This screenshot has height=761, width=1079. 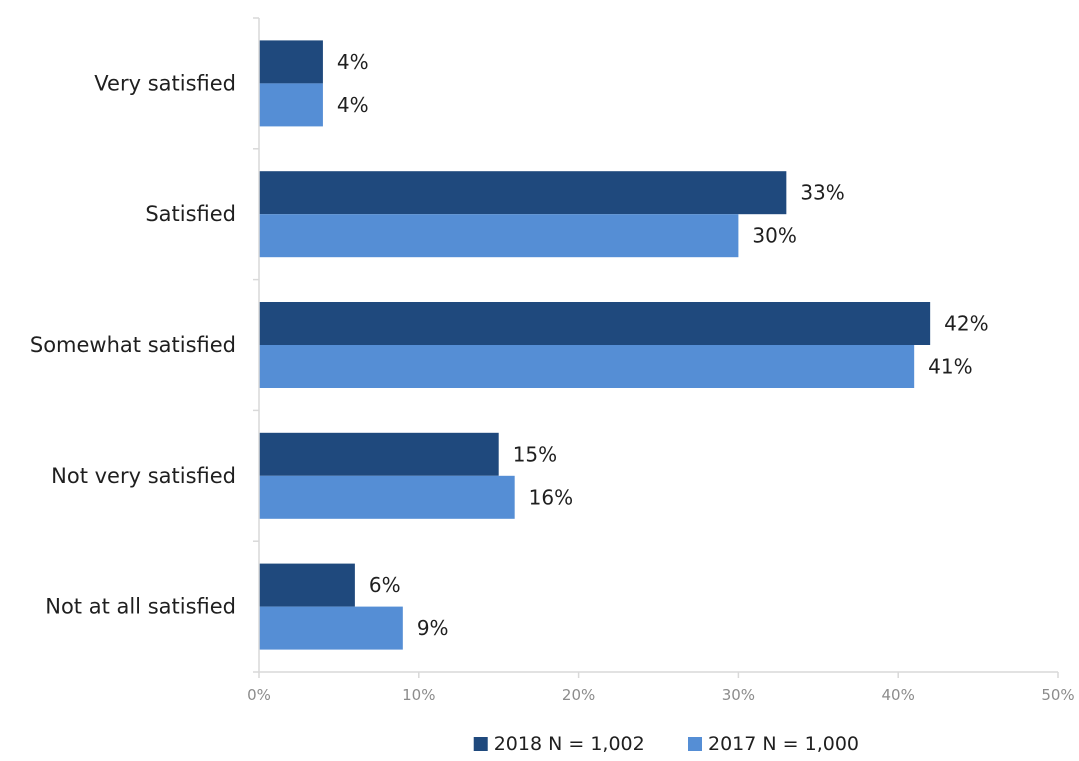 I want to click on category-label-not-very-satisfied: Not very satisfied, so click(x=143, y=476).